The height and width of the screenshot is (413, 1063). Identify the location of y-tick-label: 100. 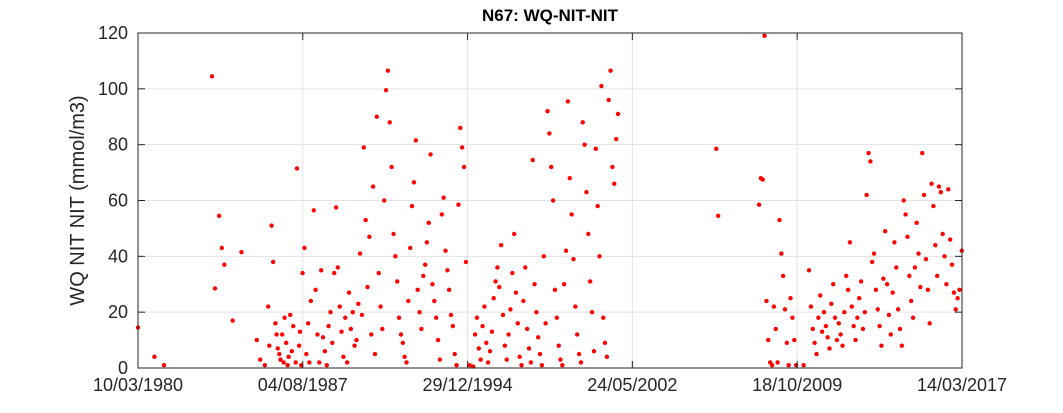
(113, 89).